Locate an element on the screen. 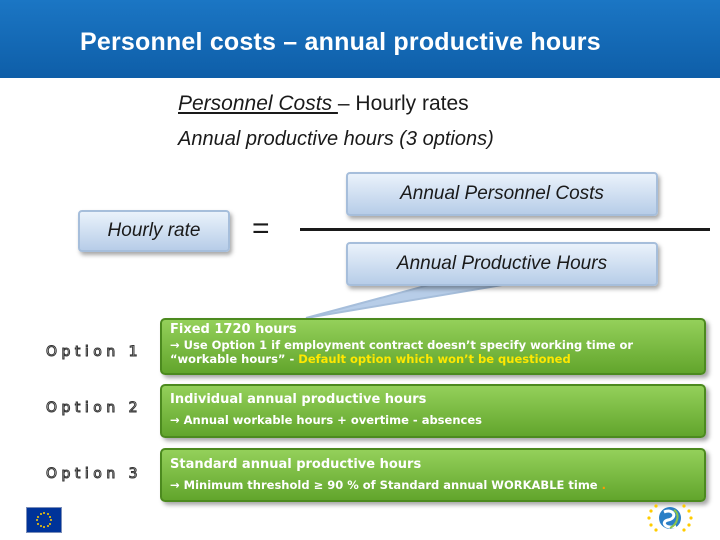  option-2-label: Option 2 is located at coordinates (94, 408).